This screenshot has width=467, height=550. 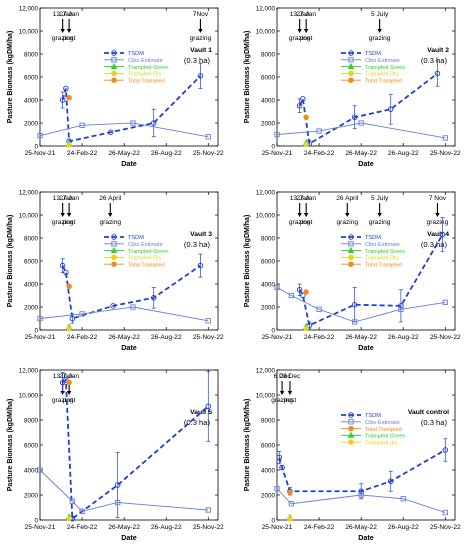 What do you see at coordinates (268, 124) in the screenshot?
I see `y-tick-label: 2000` at bounding box center [268, 124].